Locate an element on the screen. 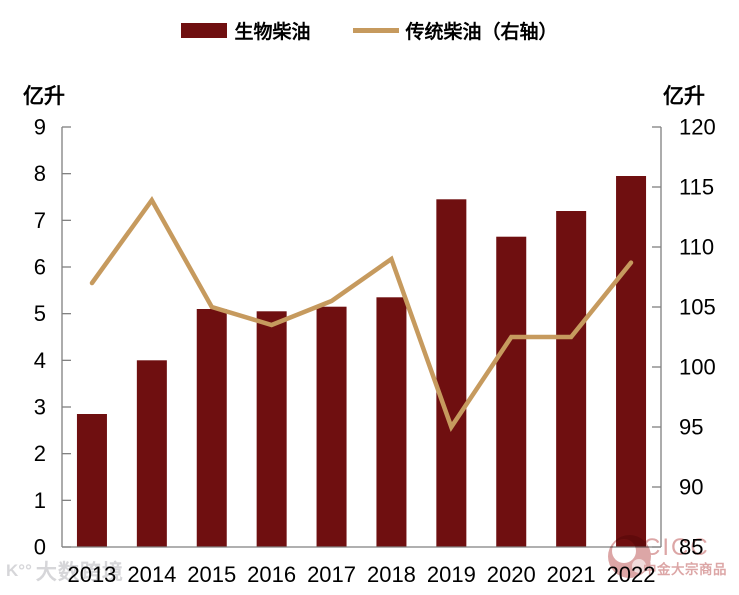 The image size is (739, 595). right-tick-label-120: 120 is located at coordinates (697, 127).